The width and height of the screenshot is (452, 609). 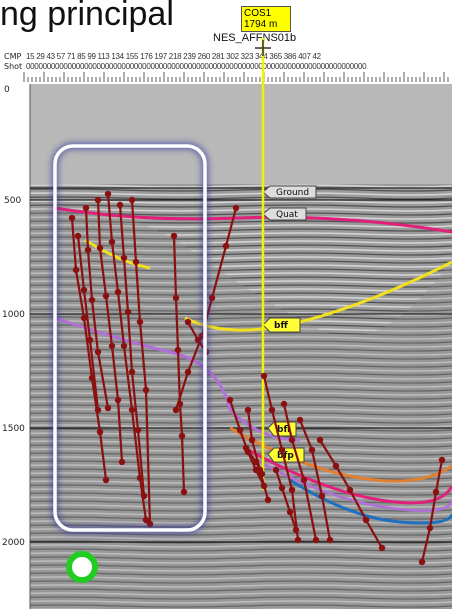 What do you see at coordinates (281, 325) in the screenshot?
I see `horizon-label-bff: bff` at bounding box center [281, 325].